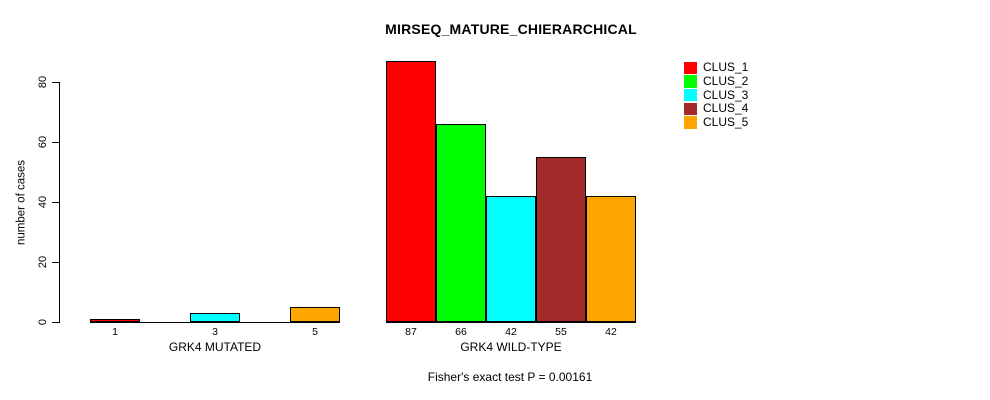 This screenshot has width=990, height=400. What do you see at coordinates (215, 347) in the screenshot?
I see `group-label: GRK4 MUTATED` at bounding box center [215, 347].